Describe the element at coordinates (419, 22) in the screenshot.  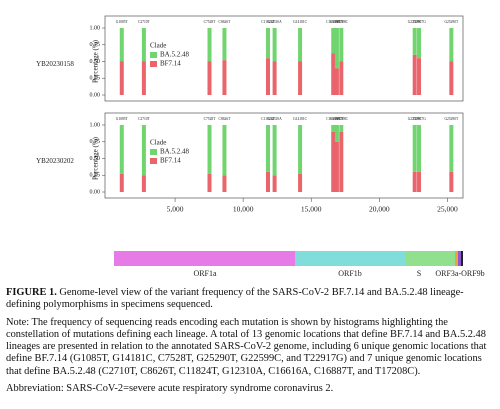
I see `mutation-label: T22917G` at that location.